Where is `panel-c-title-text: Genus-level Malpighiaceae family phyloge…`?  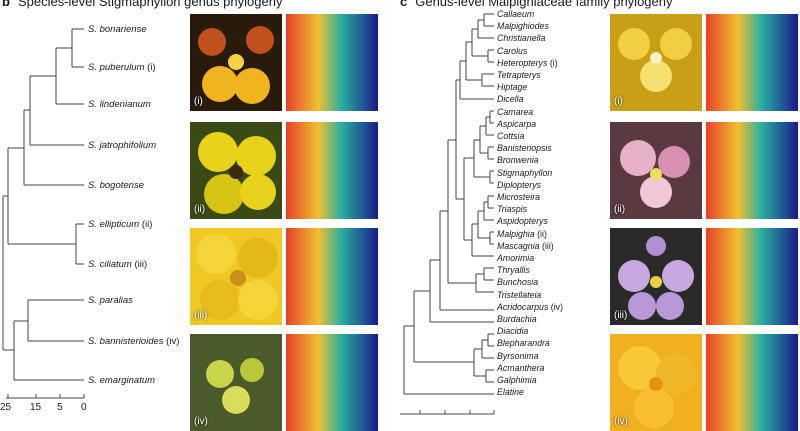
panel-c-title-text: Genus-level Malpighiaceae family phyloge… is located at coordinates (544, 4).